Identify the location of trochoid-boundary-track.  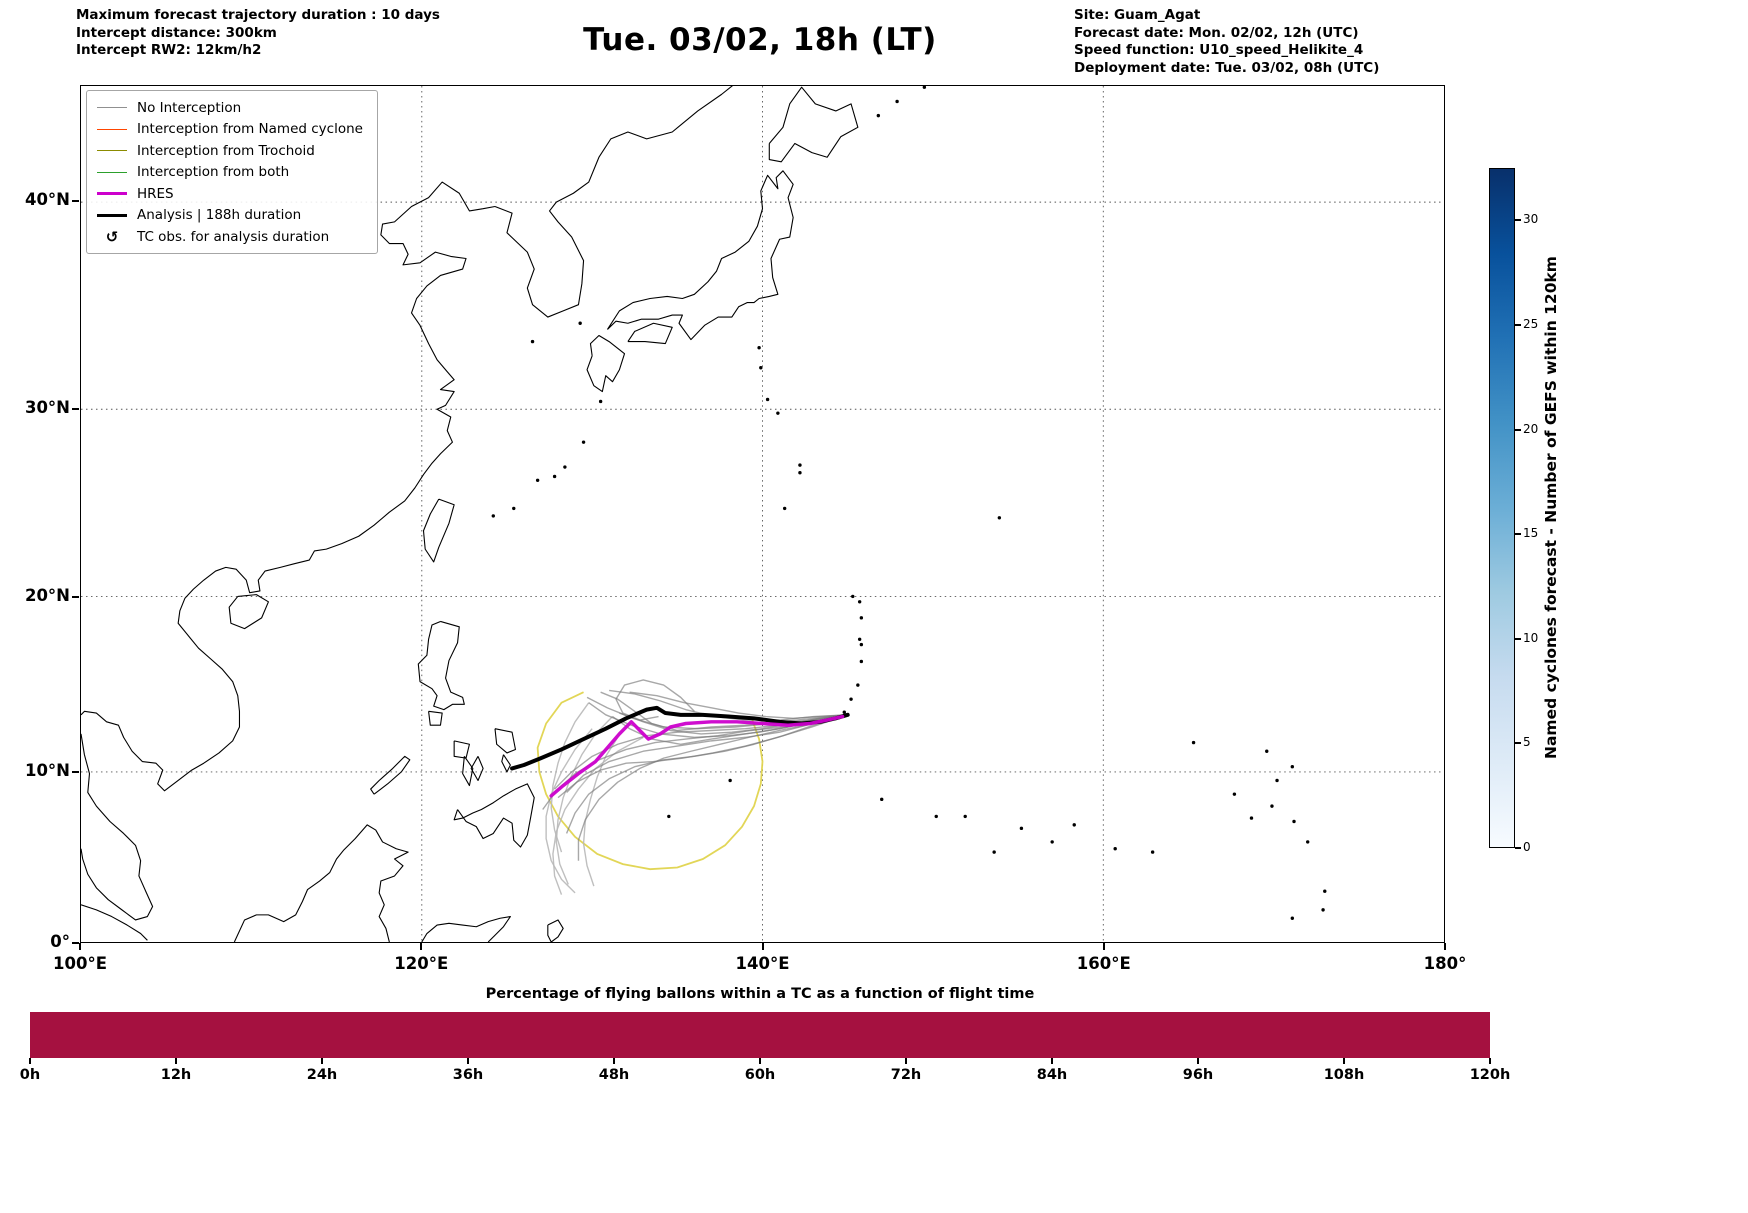
(650, 781).